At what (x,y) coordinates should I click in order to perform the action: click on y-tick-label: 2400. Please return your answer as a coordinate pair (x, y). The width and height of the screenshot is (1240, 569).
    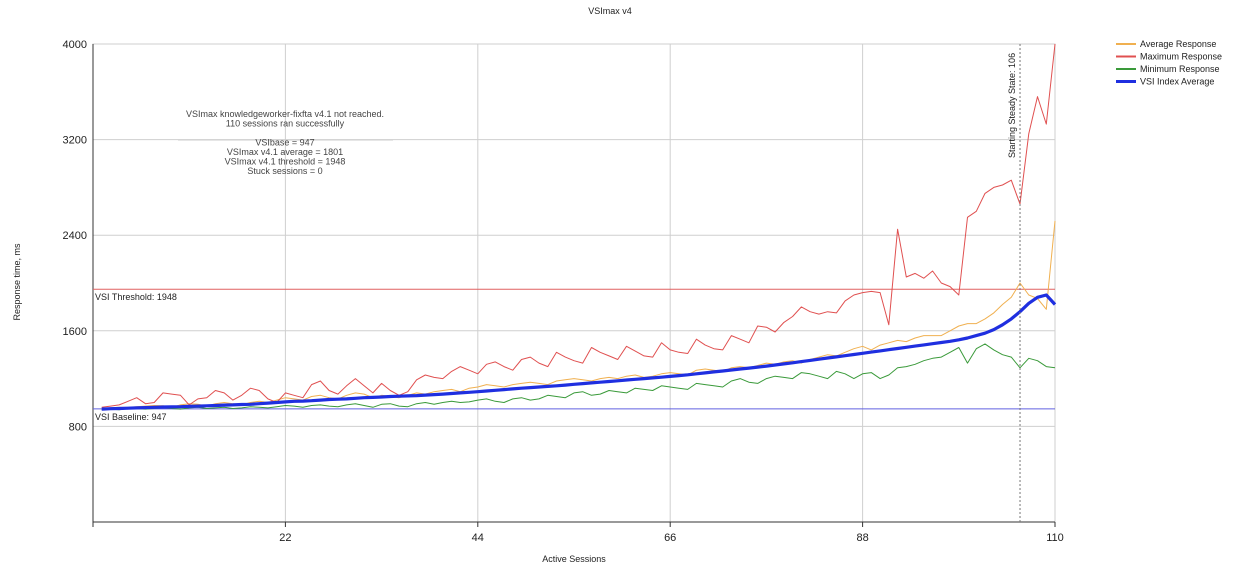
    Looking at the image, I should click on (75, 236).